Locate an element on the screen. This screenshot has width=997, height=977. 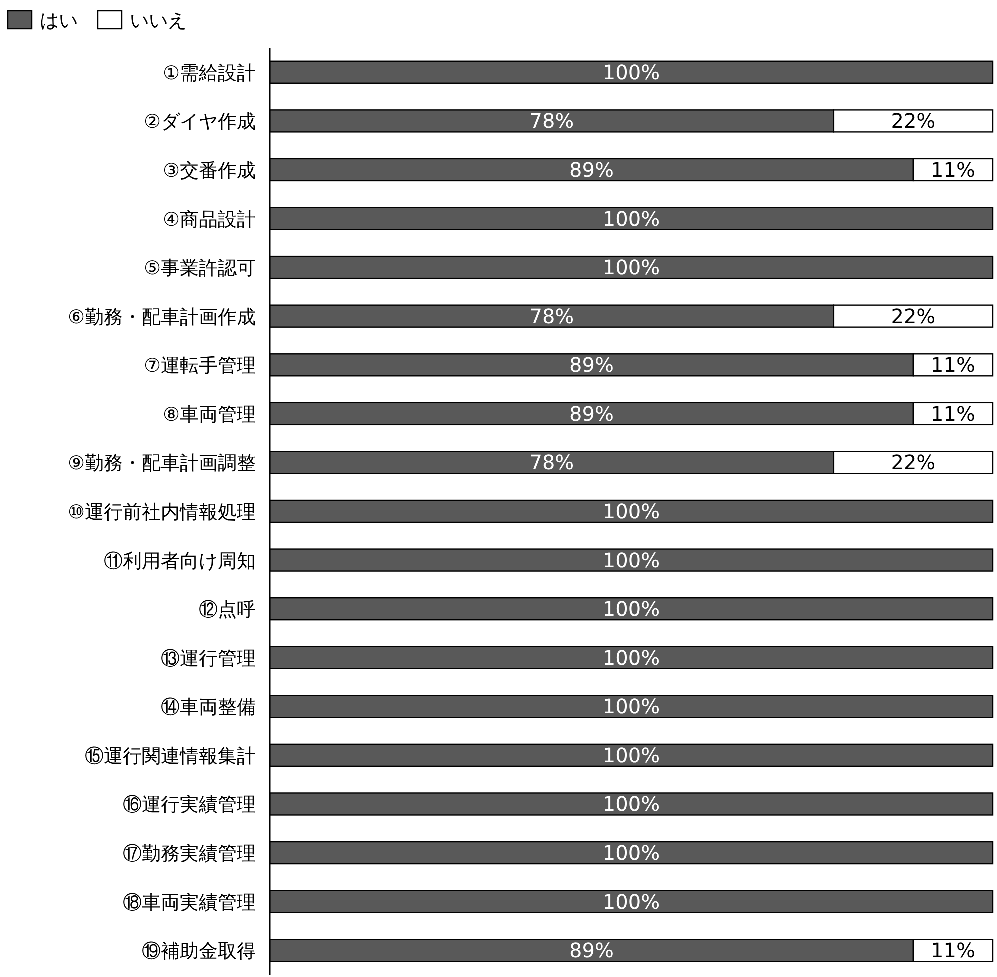
y-tick-label: ③交番作成 is located at coordinates (209, 171).